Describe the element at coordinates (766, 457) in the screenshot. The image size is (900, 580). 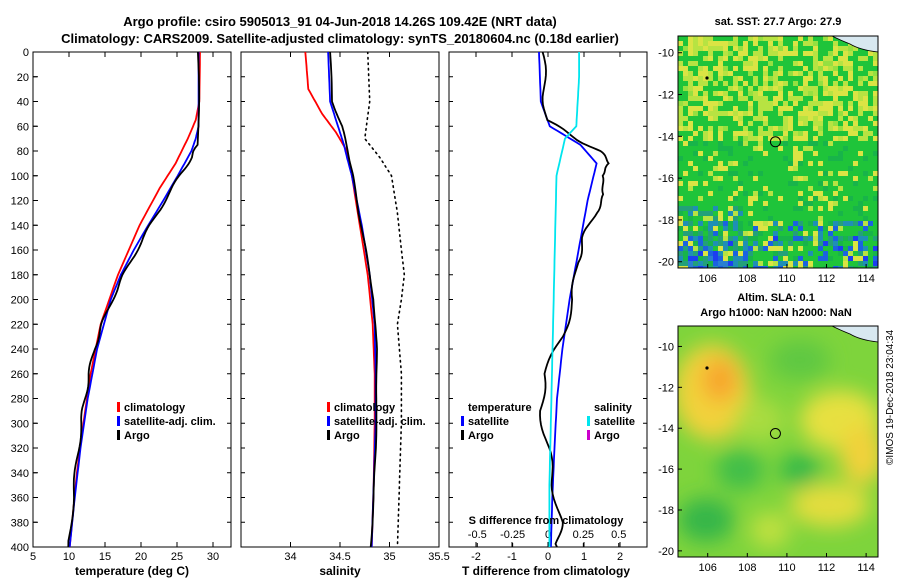
I see `sla-map-ticks: 106 108 110 112 114 -10 -12 -14 -16 -18 -20` at that location.